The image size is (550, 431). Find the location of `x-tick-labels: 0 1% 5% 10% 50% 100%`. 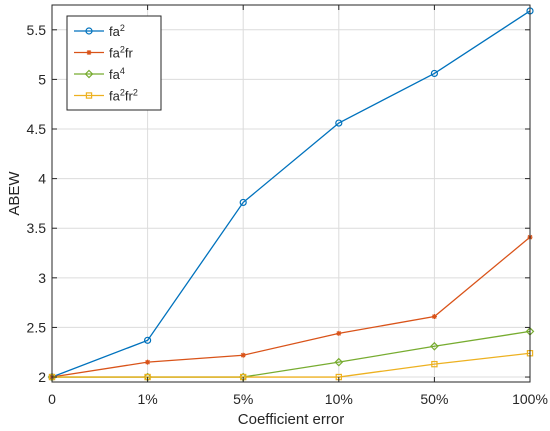

x-tick-labels: 0 1% 5% 10% 50% 100% is located at coordinates (298, 399).